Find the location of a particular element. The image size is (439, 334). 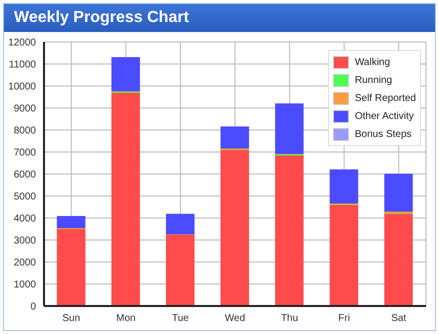

legend-label: Other Activity is located at coordinates (384, 116).